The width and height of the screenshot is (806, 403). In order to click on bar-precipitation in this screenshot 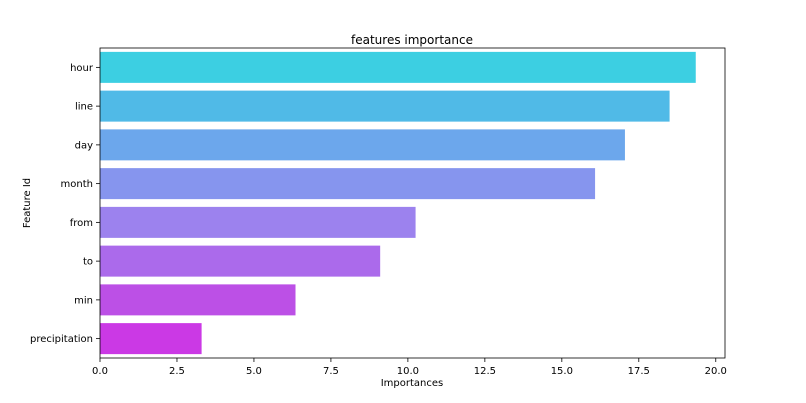, I will do `click(151, 339)`.